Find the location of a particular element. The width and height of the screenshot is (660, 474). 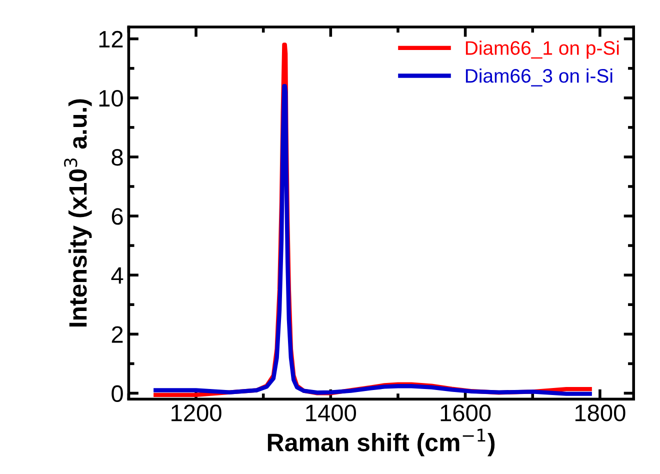

y-tick-label: 10 is located at coordinates (111, 98).